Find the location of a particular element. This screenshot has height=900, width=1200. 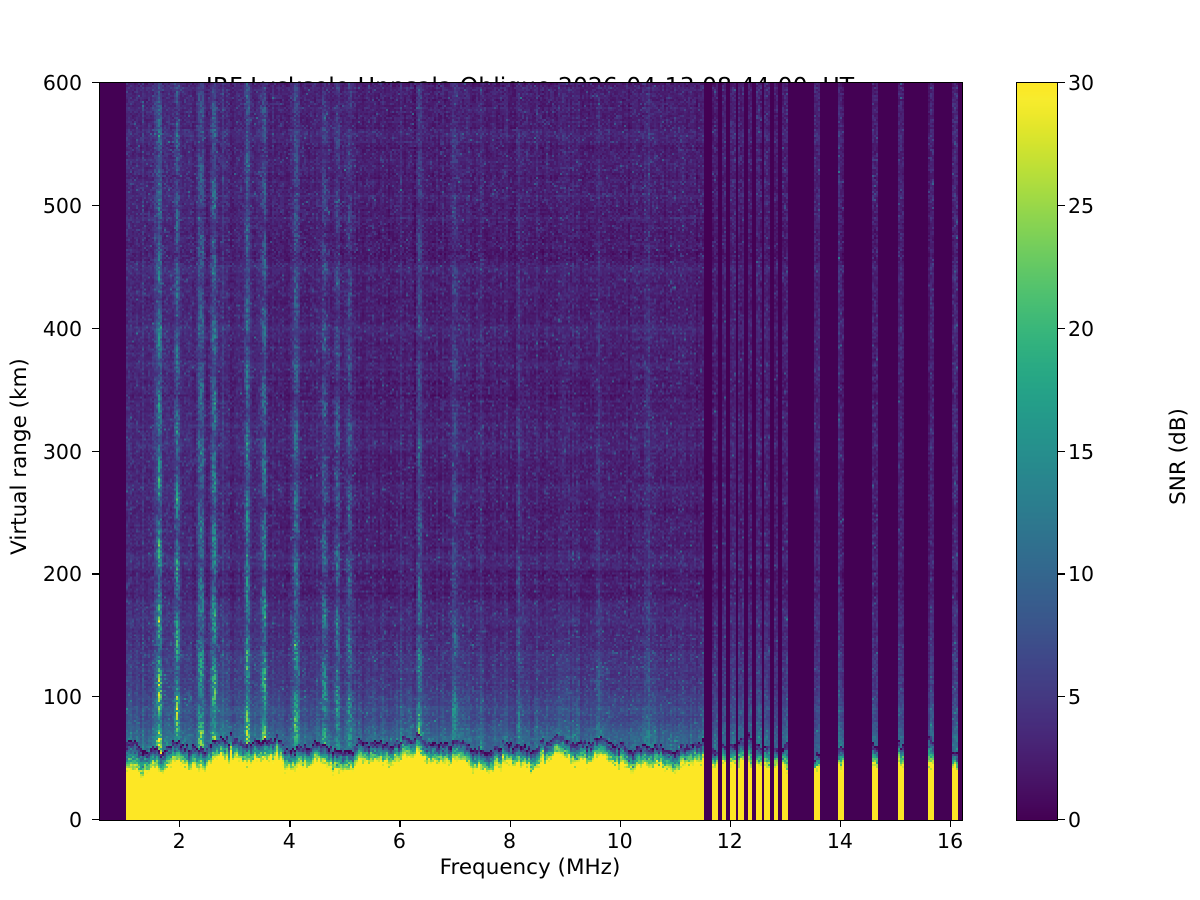

xtick-label-4: 4 is located at coordinates (289, 841).